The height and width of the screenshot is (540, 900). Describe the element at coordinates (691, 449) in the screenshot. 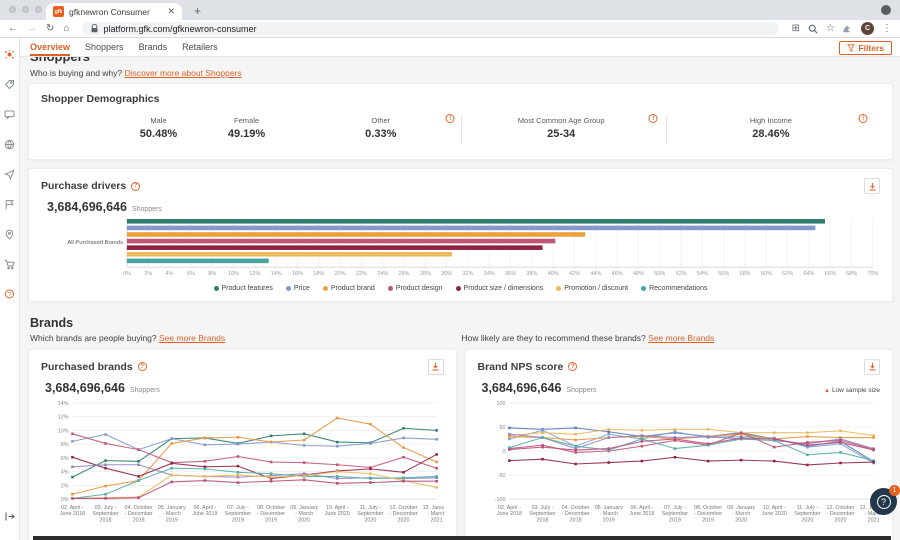

I see `line-series-brand-teal` at that location.